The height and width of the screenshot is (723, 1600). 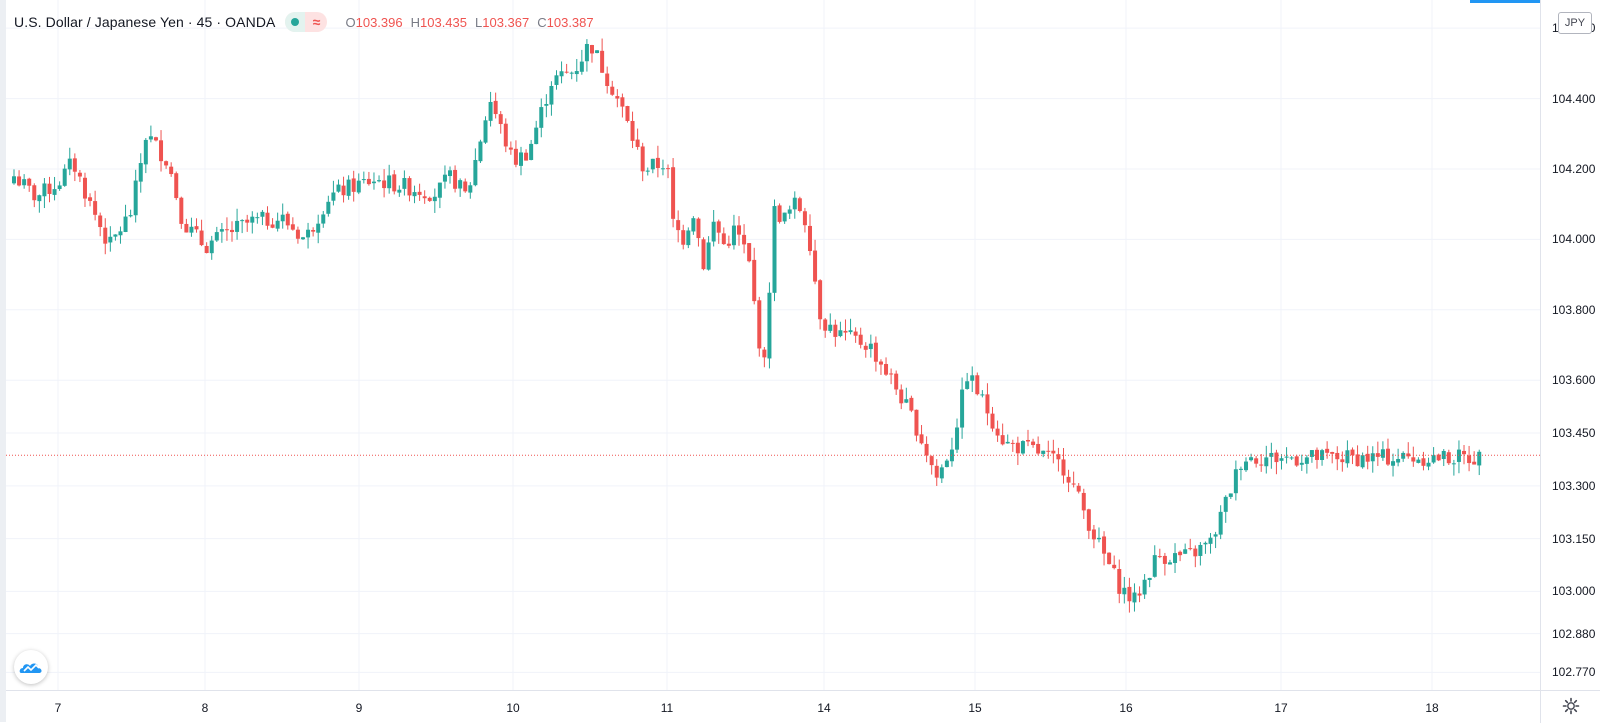 I want to click on currency-badge: JPY, so click(x=1575, y=23).